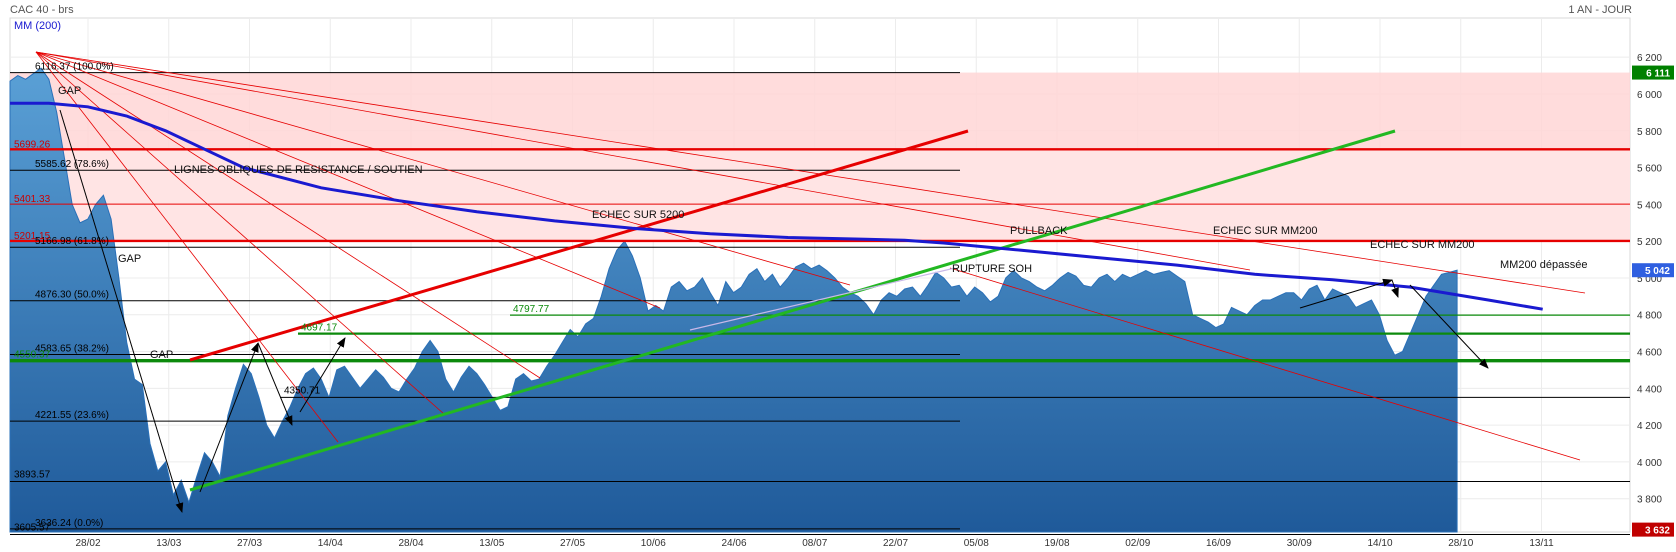 The height and width of the screenshot is (552, 1676). Describe the element at coordinates (42, 10) in the screenshot. I see `instrument-title: CAC 40 - brs` at that location.